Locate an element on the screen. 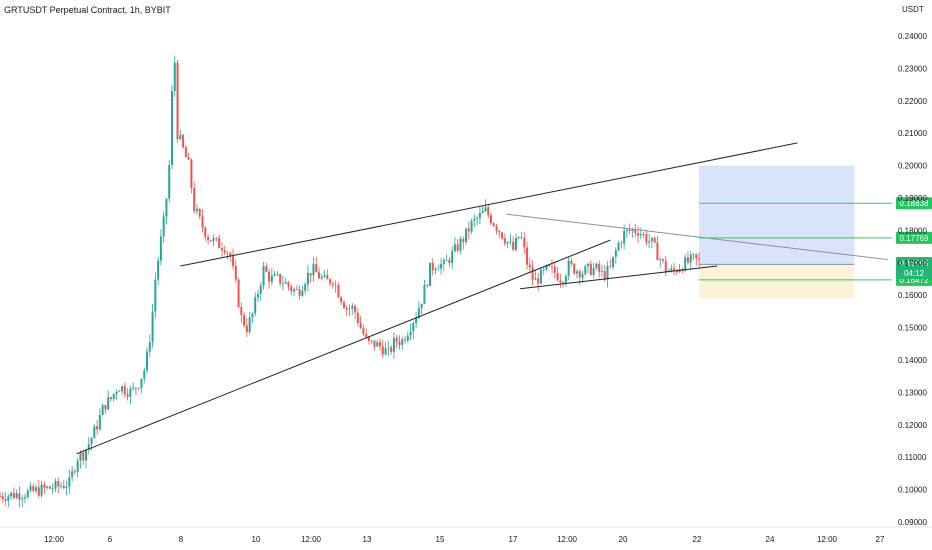 The width and height of the screenshot is (932, 550). current-price-label is located at coordinates (914, 267).